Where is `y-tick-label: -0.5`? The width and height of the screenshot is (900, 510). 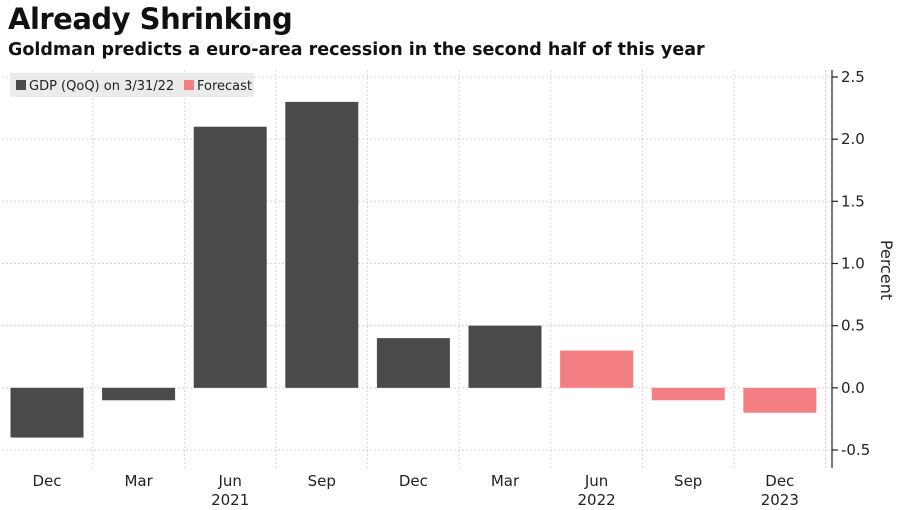
y-tick-label: -0.5 is located at coordinates (855, 450).